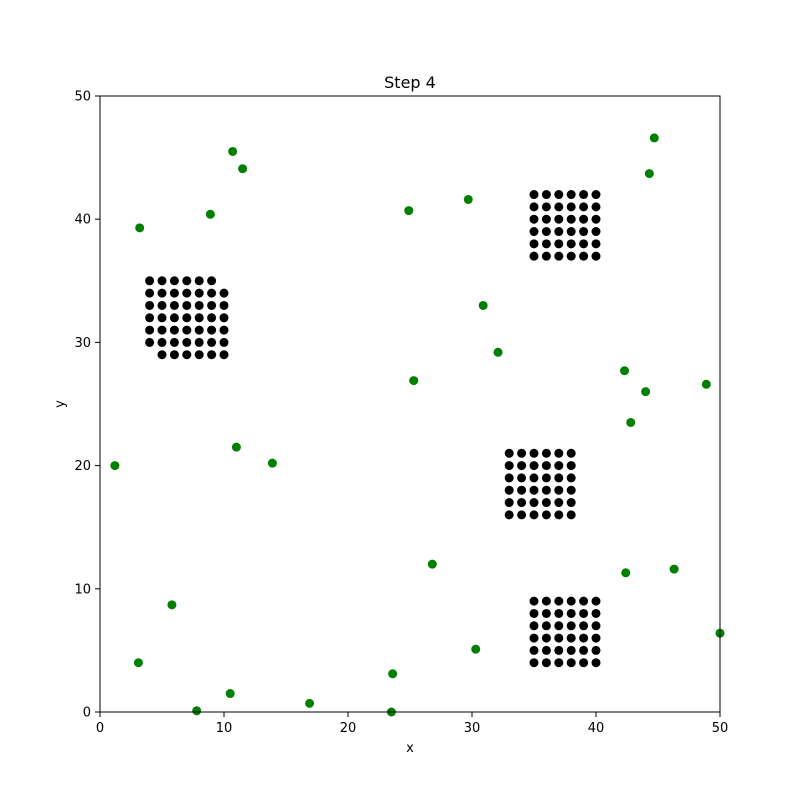 The height and width of the screenshot is (800, 800). What do you see at coordinates (82, 97) in the screenshot?
I see `y-tick-label: 50` at bounding box center [82, 97].